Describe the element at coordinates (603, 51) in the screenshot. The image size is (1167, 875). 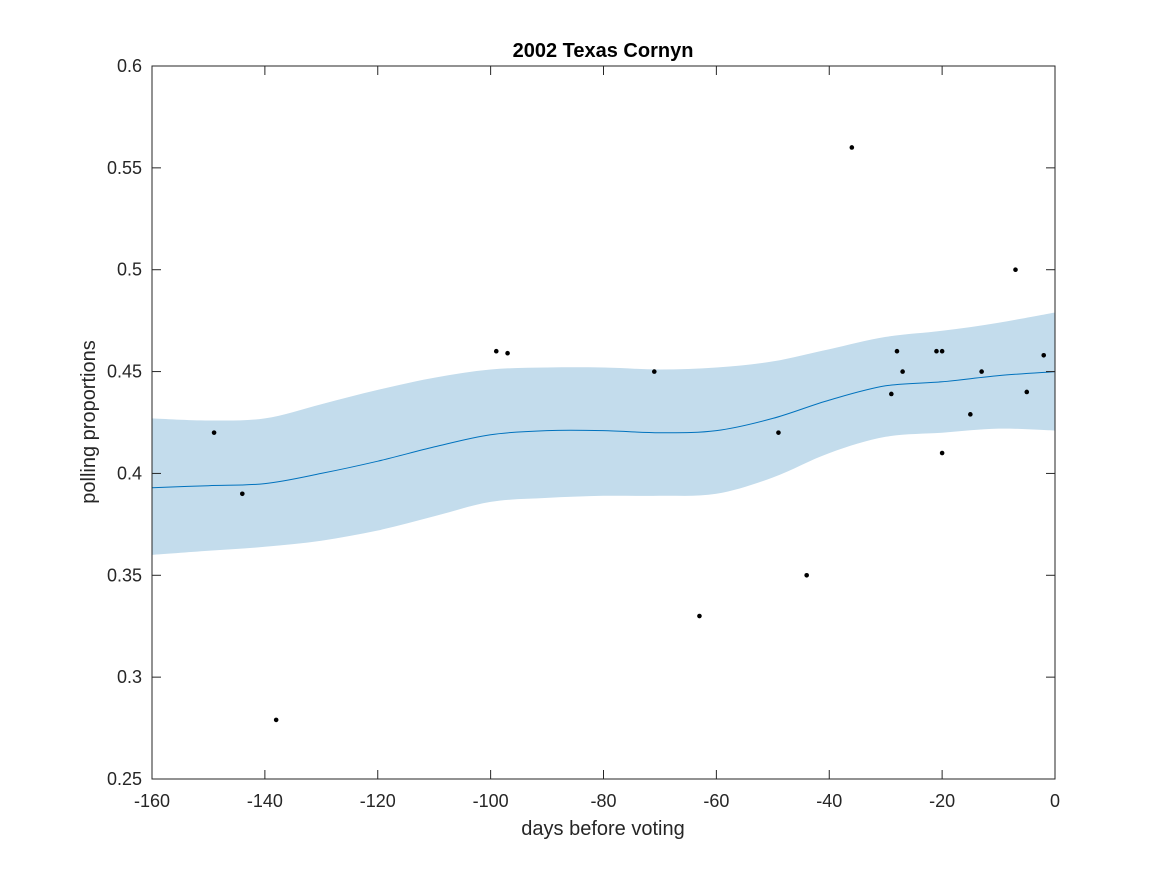
I see `chart-title: 2002 Texas Cornyn` at that location.